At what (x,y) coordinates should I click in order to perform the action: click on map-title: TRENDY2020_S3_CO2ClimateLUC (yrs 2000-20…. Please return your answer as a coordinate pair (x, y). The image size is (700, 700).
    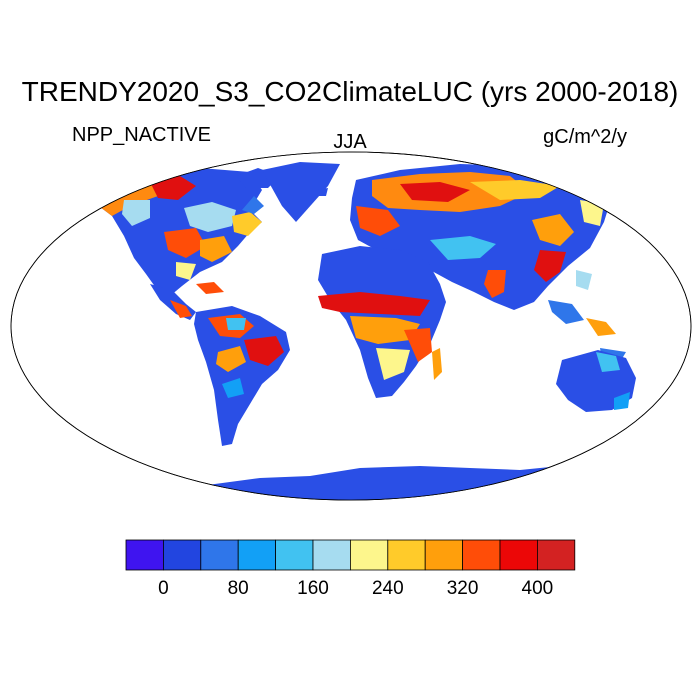
    Looking at the image, I should click on (350, 91).